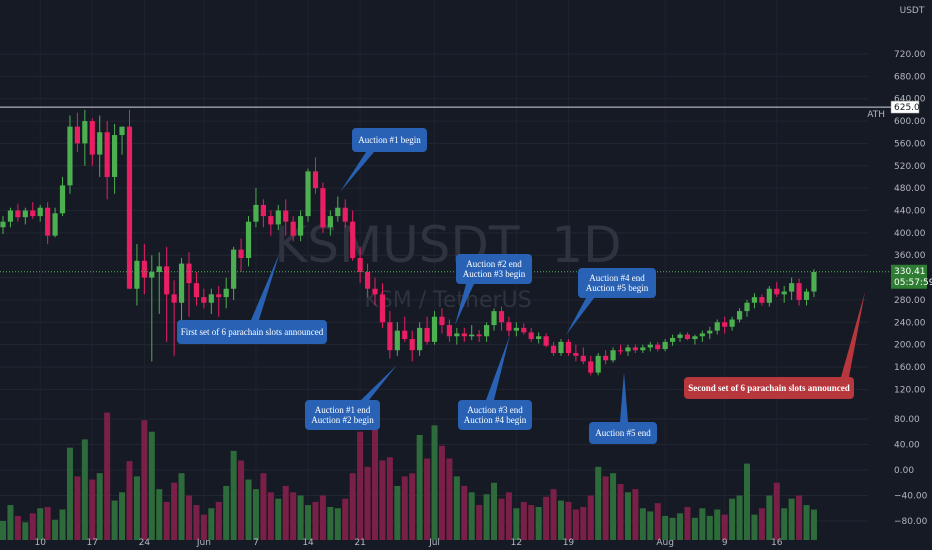 Image resolution: width=932 pixels, height=550 pixels. I want to click on x-tick-label: 14, so click(308, 543).